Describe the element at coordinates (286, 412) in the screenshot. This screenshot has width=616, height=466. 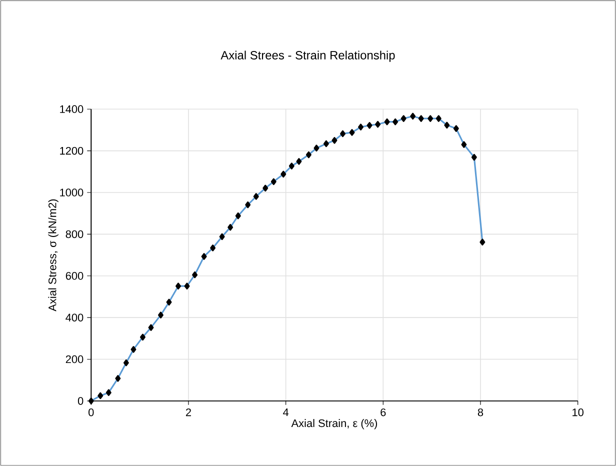
I see `x-tick-label: 4` at that location.